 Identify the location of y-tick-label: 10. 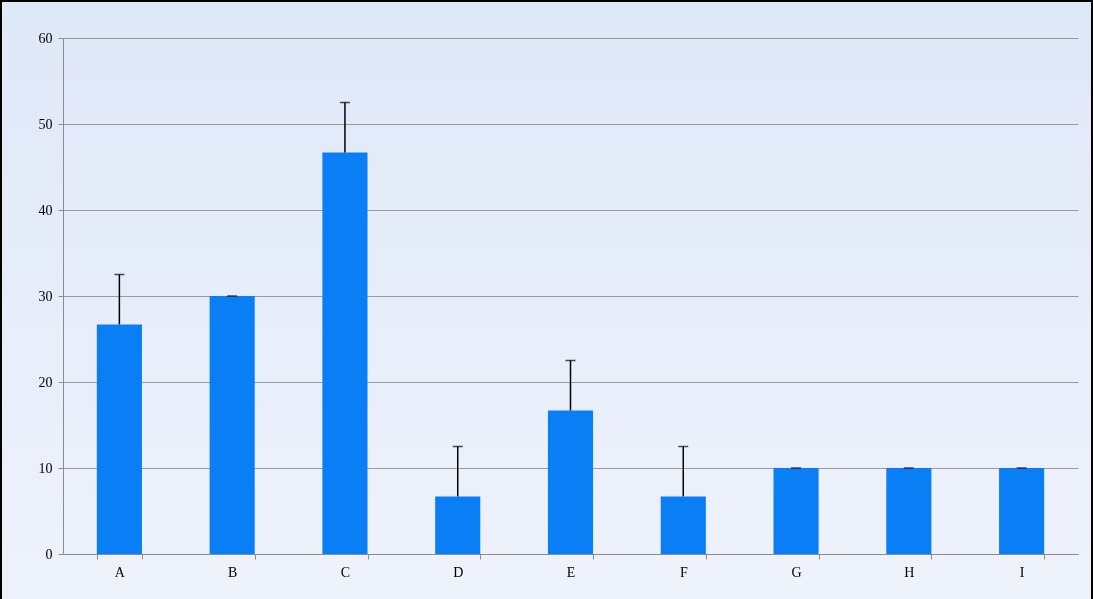
(45, 468).